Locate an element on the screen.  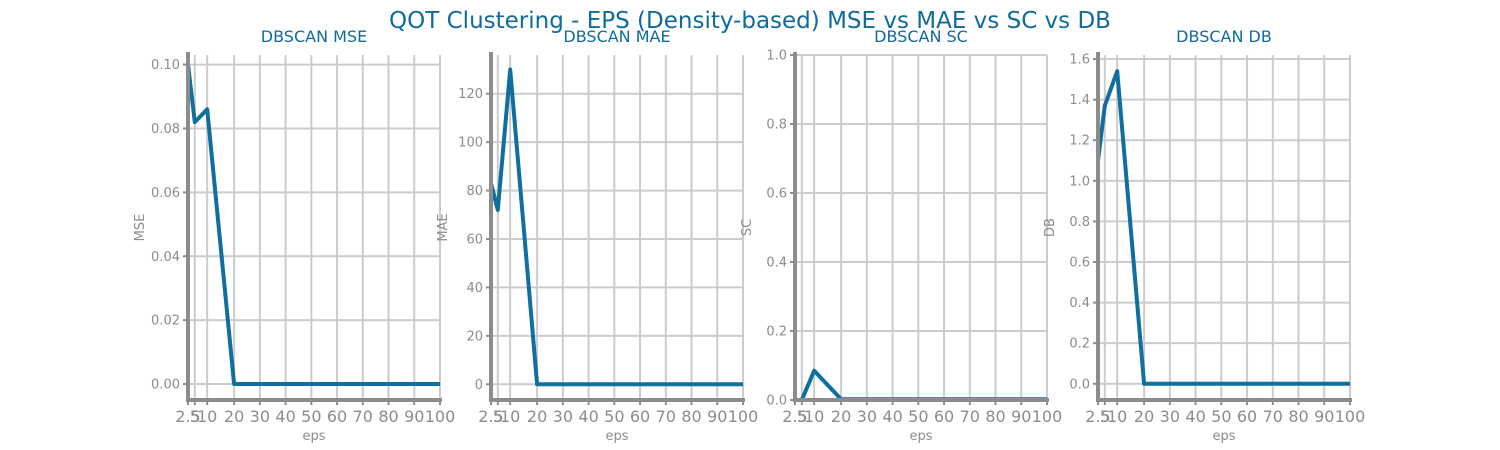
y-tick-label: 60 is located at coordinates (474, 240).